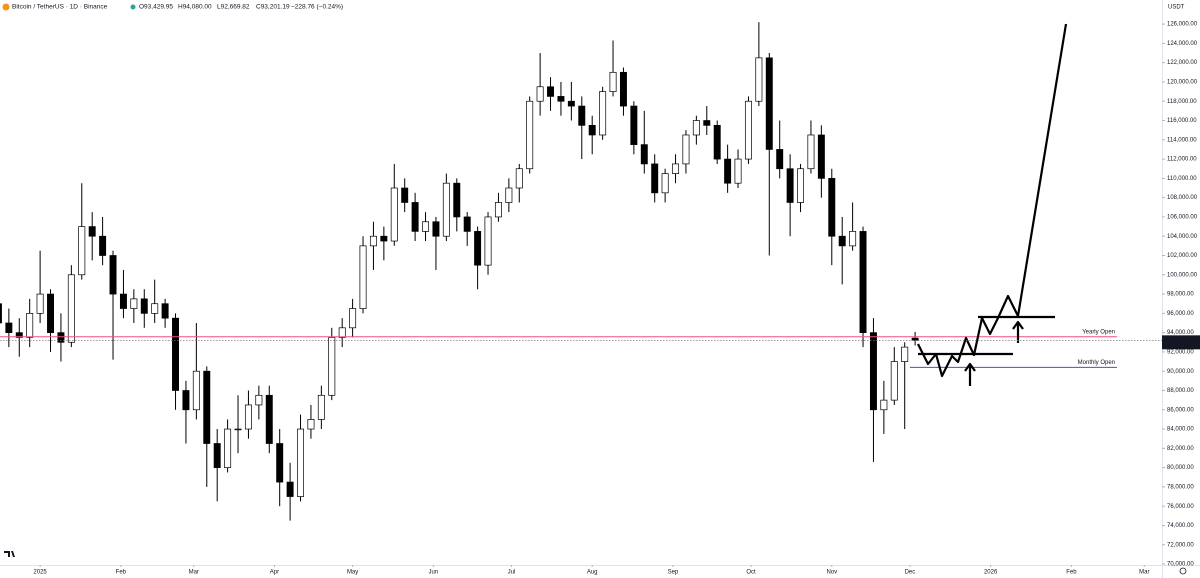  I want to click on y-tick-label: 118,000.00, so click(1182, 102).